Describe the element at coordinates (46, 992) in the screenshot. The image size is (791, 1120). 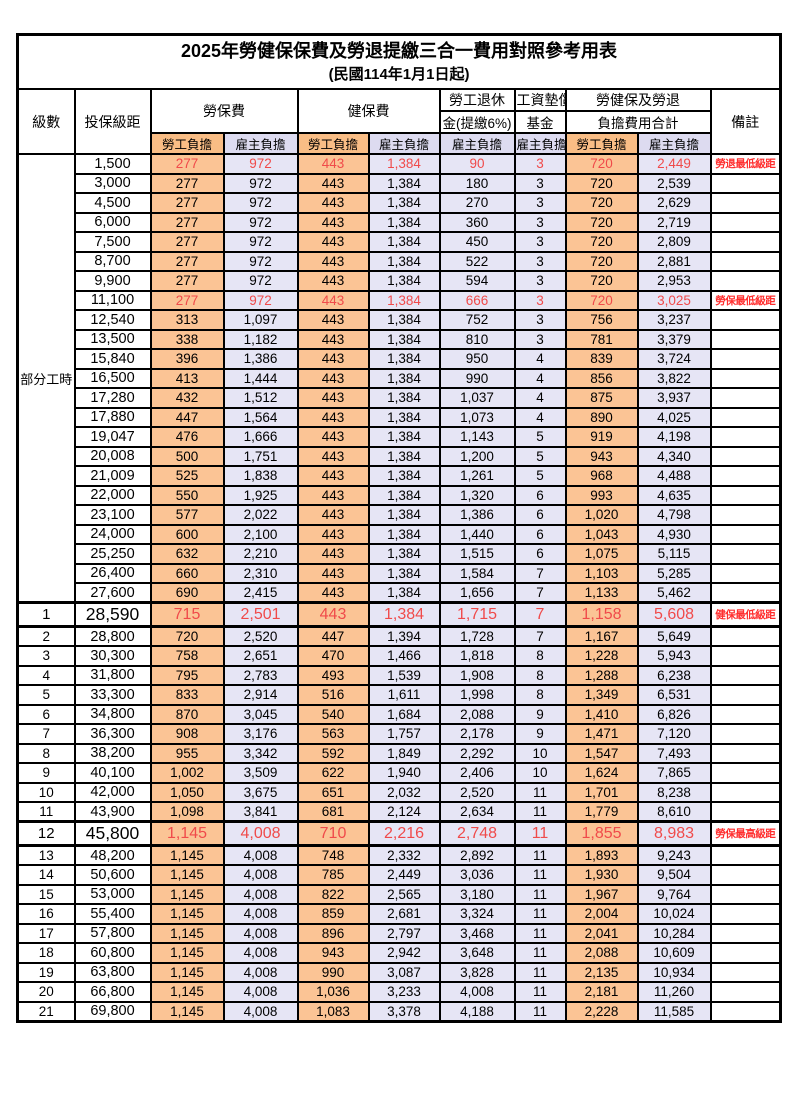
I see `level-cell: 20` at that location.